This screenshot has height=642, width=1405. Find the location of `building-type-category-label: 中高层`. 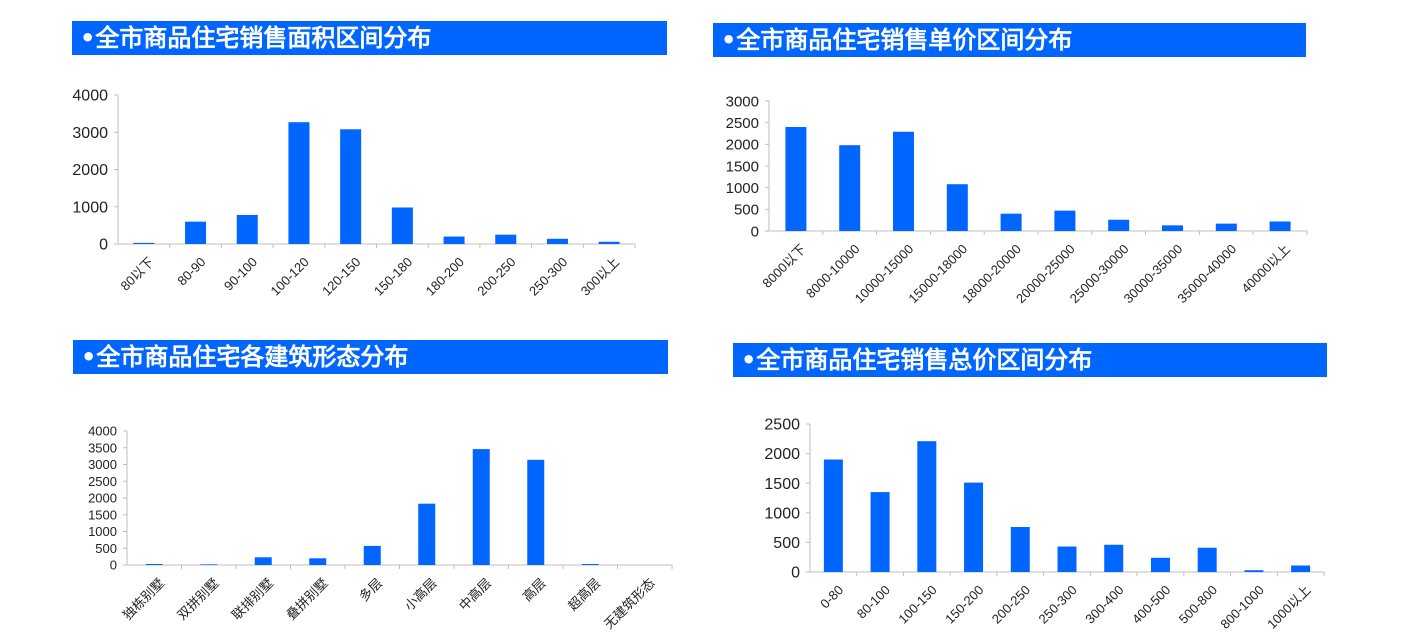

building-type-category-label: 中高层 is located at coordinates (475, 594).